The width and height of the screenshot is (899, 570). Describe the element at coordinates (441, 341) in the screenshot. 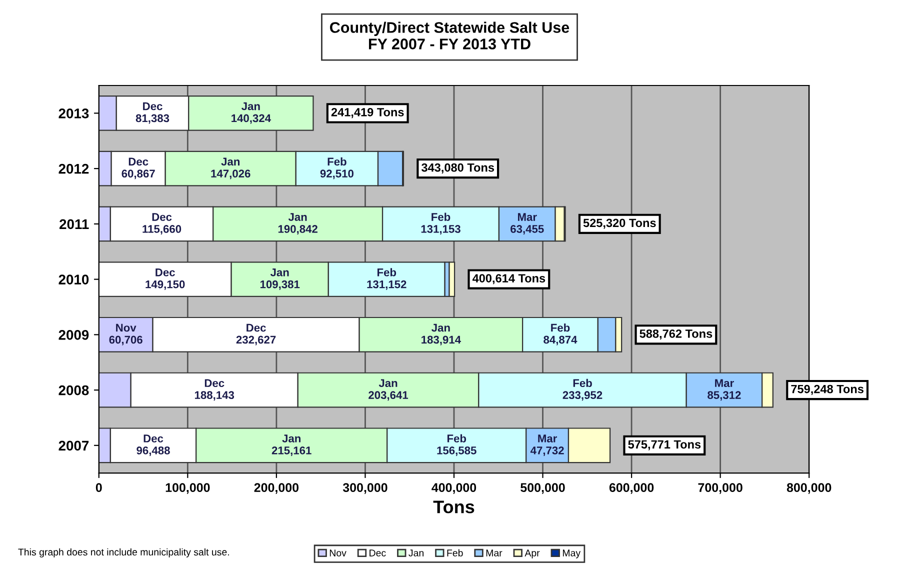

I see `data-label: 183,914` at that location.